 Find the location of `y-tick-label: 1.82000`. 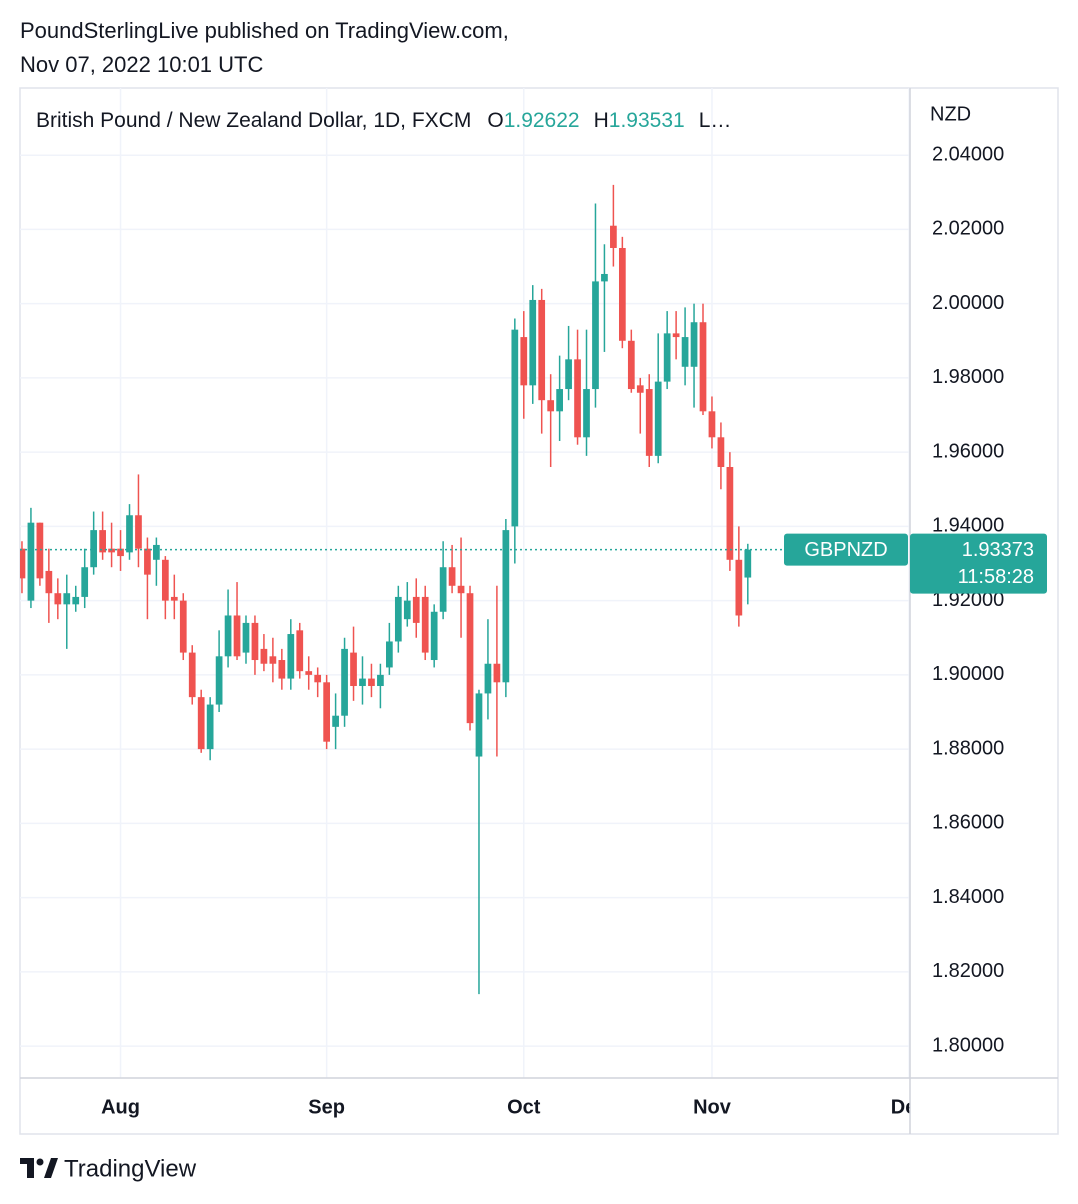

y-tick-label: 1.82000 is located at coordinates (968, 971).